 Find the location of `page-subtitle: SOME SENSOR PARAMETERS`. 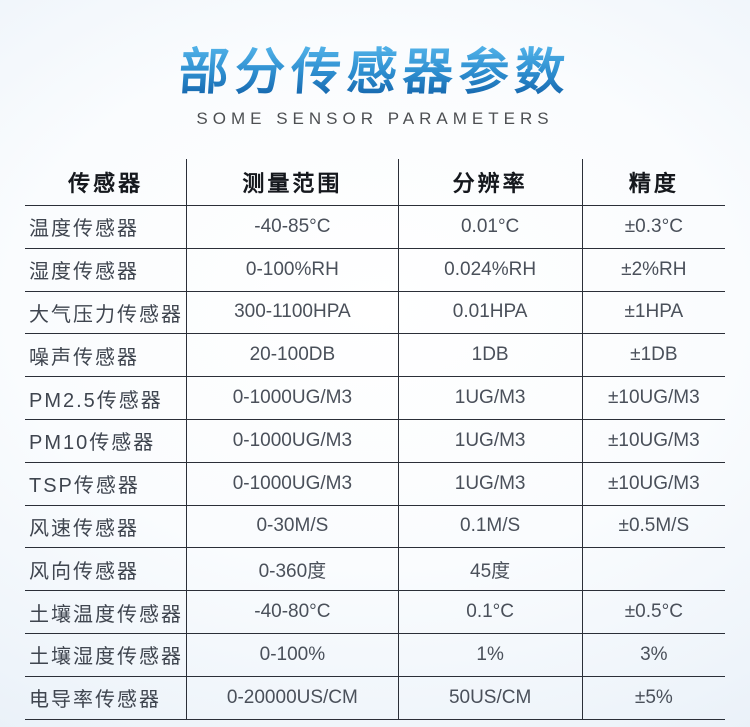

page-subtitle: SOME SENSOR PARAMETERS is located at coordinates (375, 118).